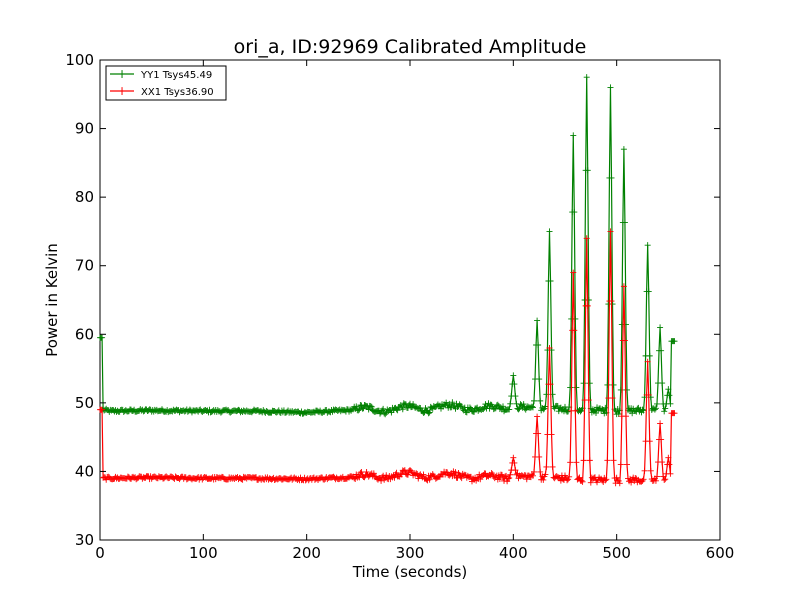 The image size is (800, 600). What do you see at coordinates (84, 471) in the screenshot?
I see `y-tick-label: 40` at bounding box center [84, 471].